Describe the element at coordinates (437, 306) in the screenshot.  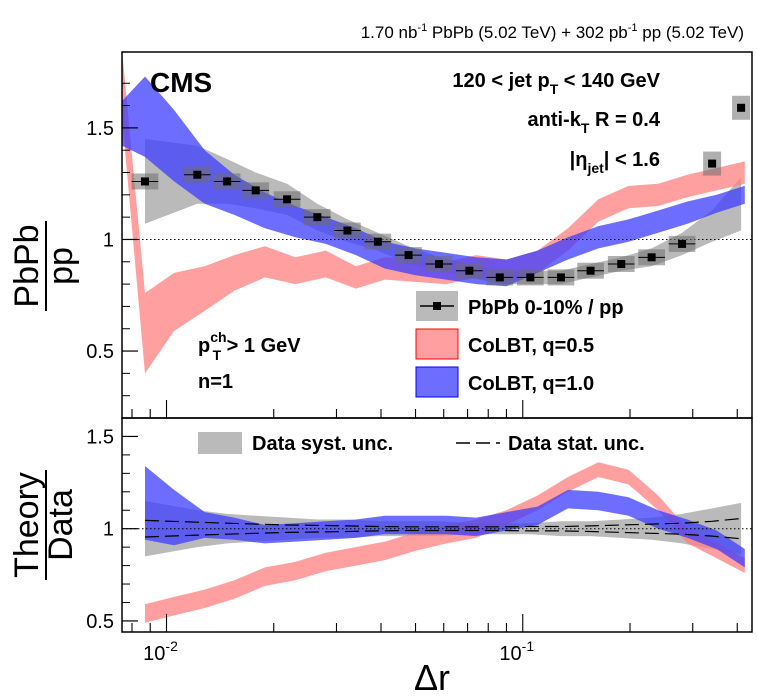
I see `legend-data-marker` at that location.